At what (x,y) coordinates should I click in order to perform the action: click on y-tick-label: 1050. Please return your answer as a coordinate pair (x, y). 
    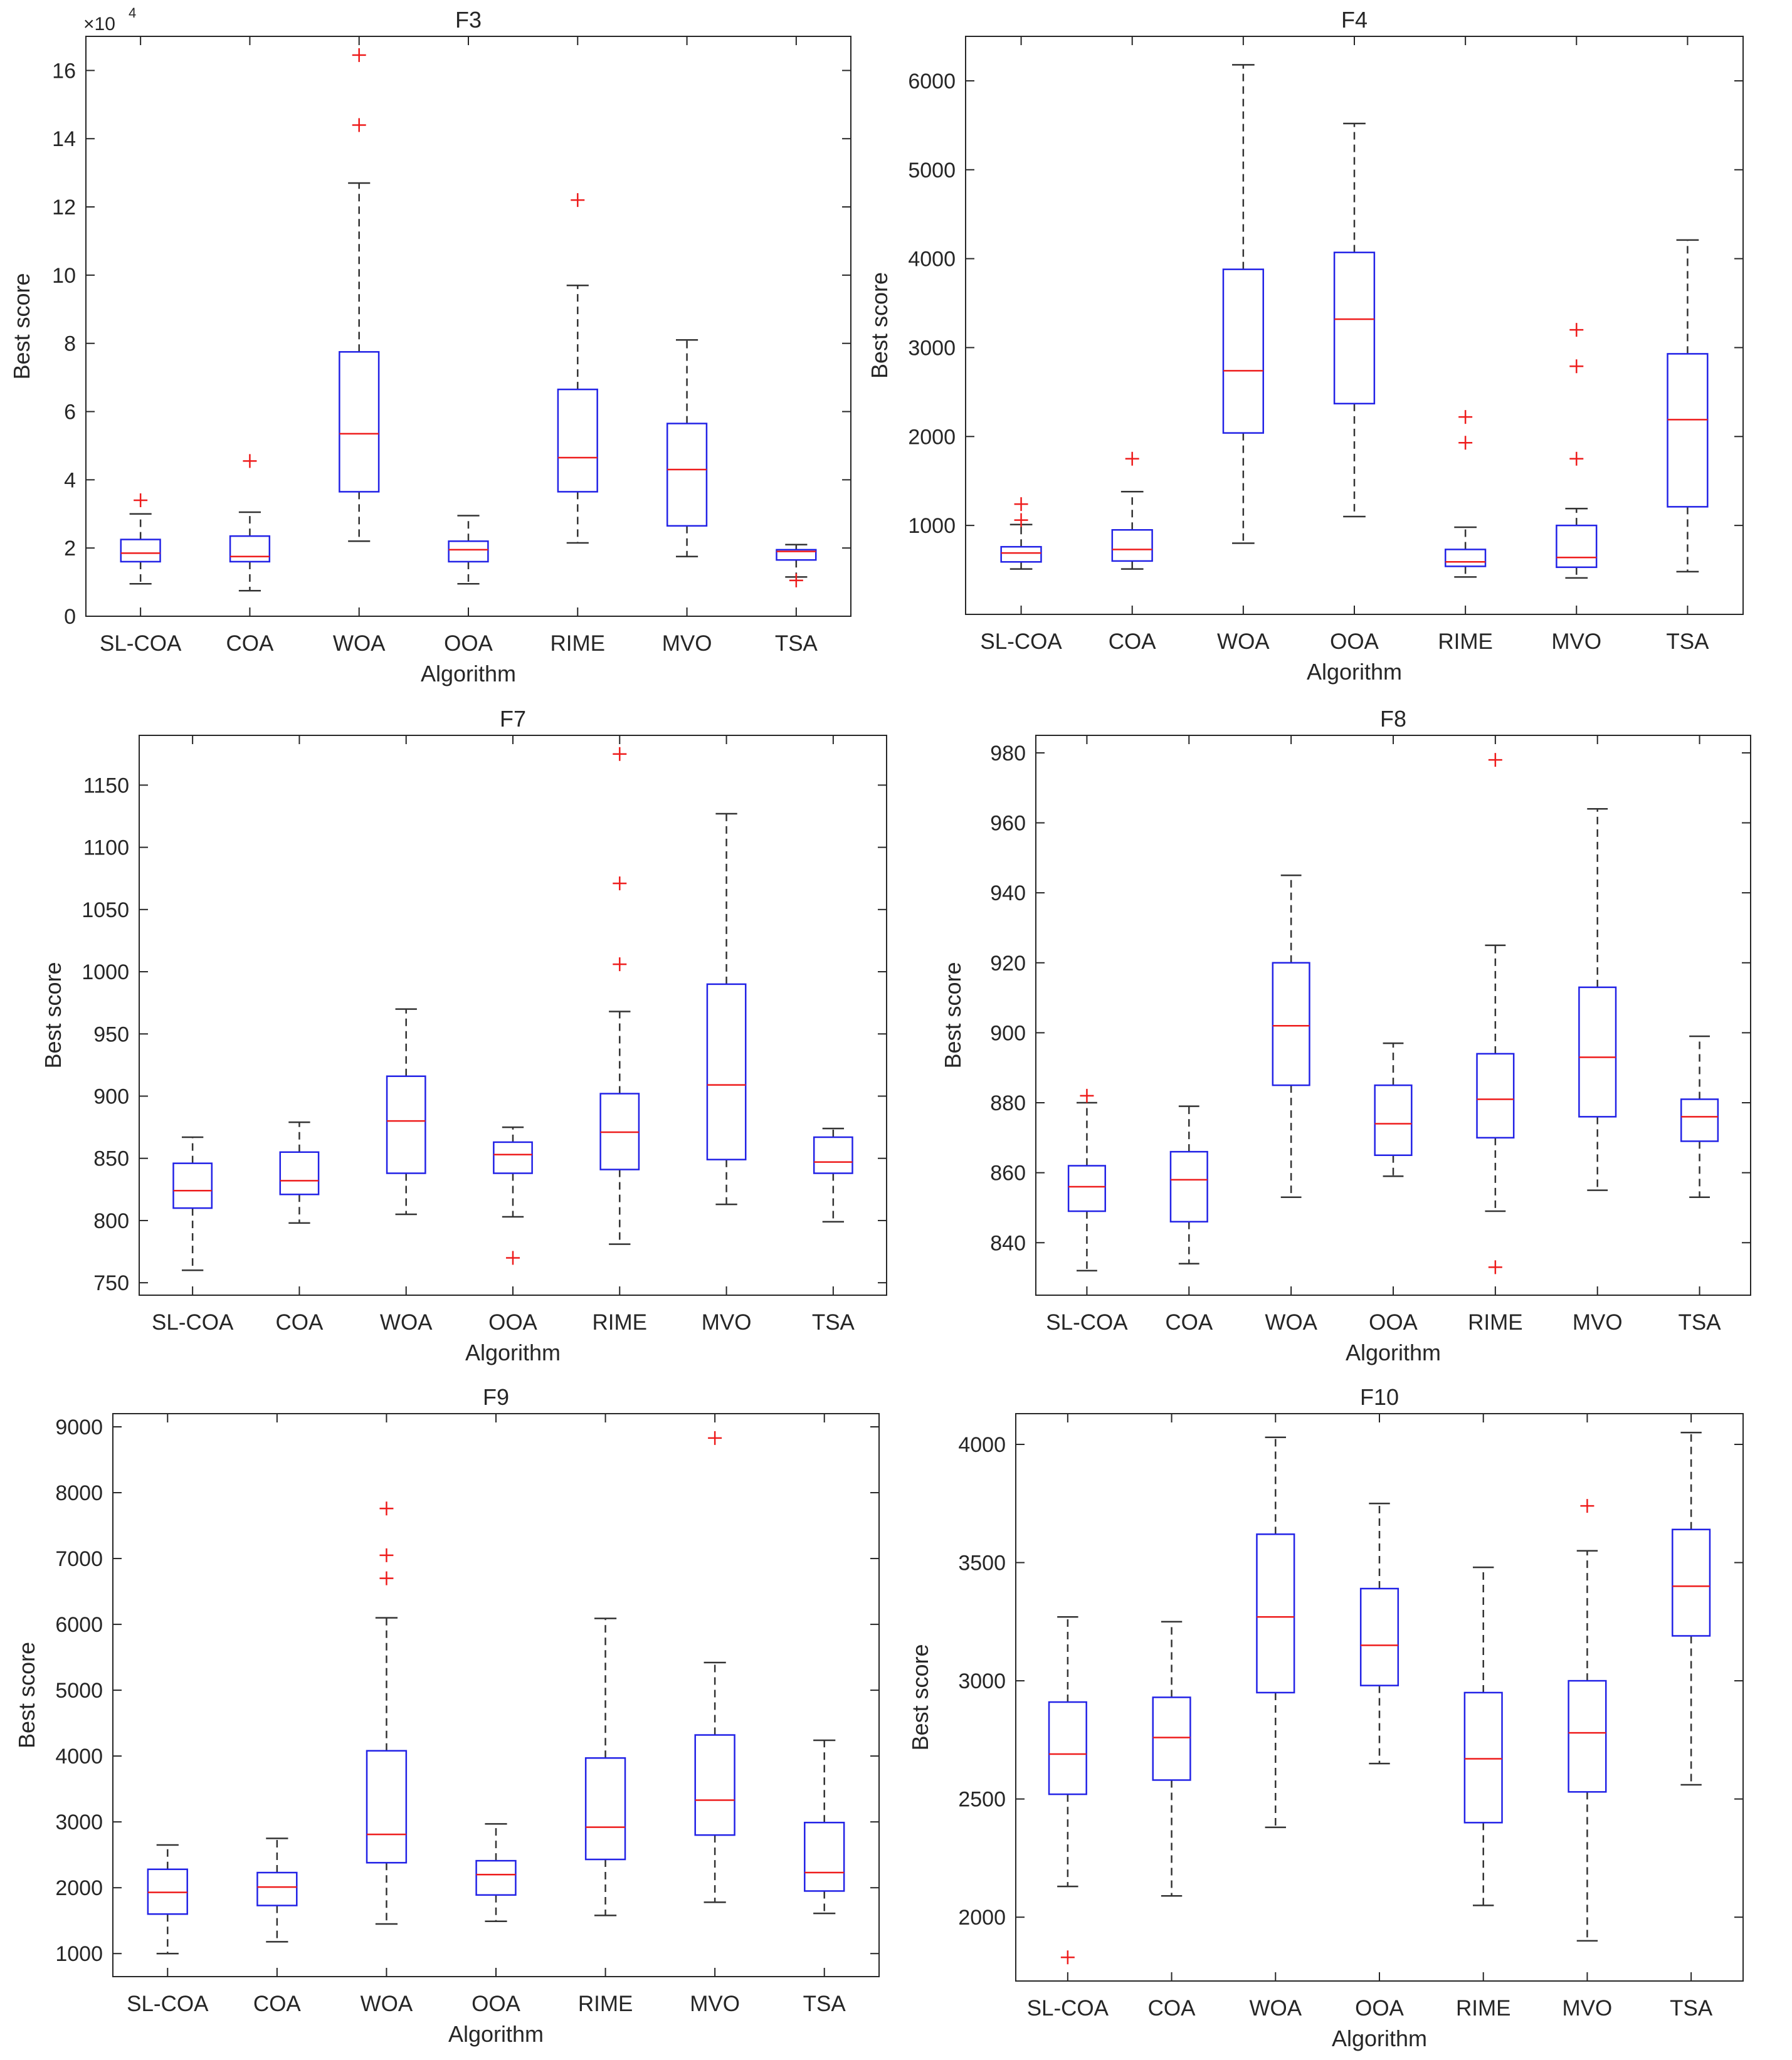
    Looking at the image, I should click on (105, 910).